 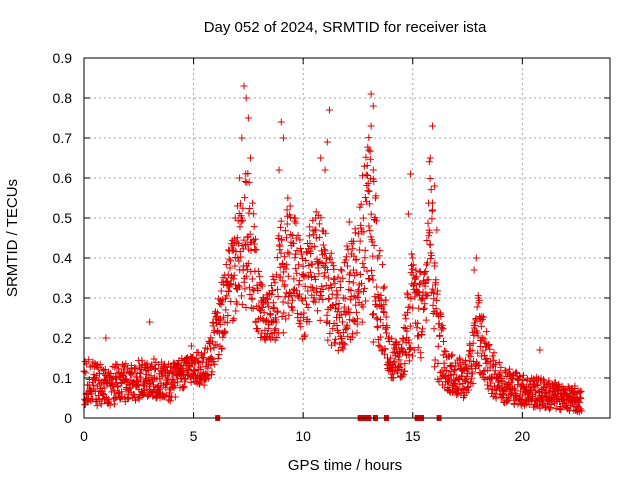 I want to click on y-tick-label: 0.3, so click(x=63, y=298).